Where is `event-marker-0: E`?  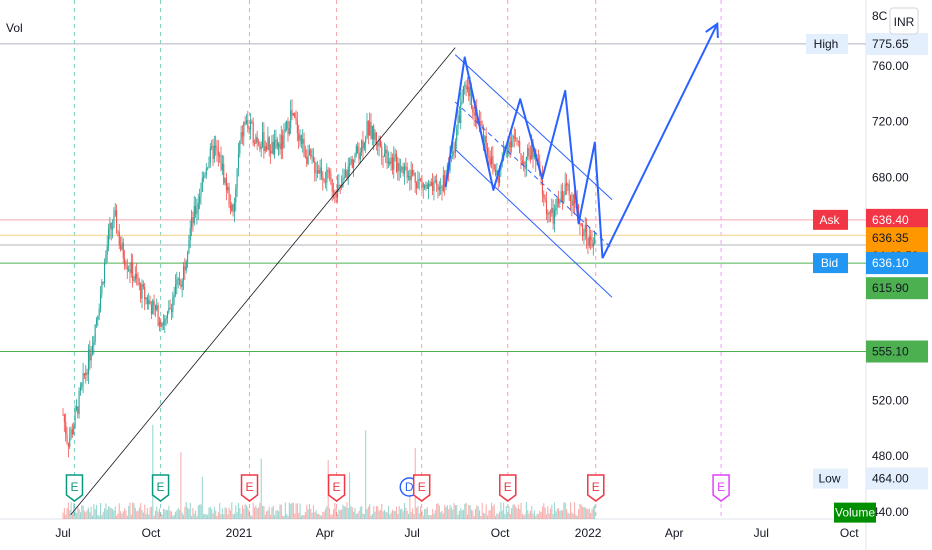 event-marker-0: E is located at coordinates (74, 488).